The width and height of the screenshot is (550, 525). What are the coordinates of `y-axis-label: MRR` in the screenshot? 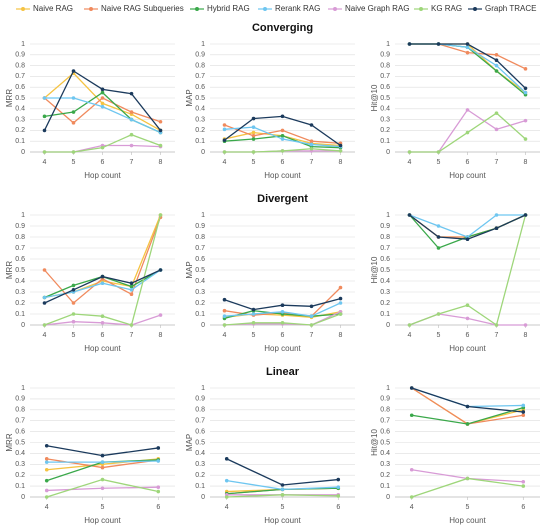 It's located at (9, 270).